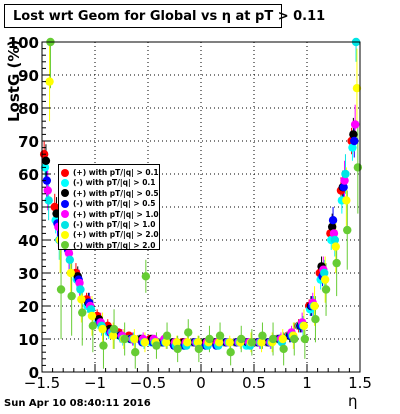 This screenshot has width=400, height=414. Describe the element at coordinates (28, 175) in the screenshot. I see `y-tick-label: 60` at that location.